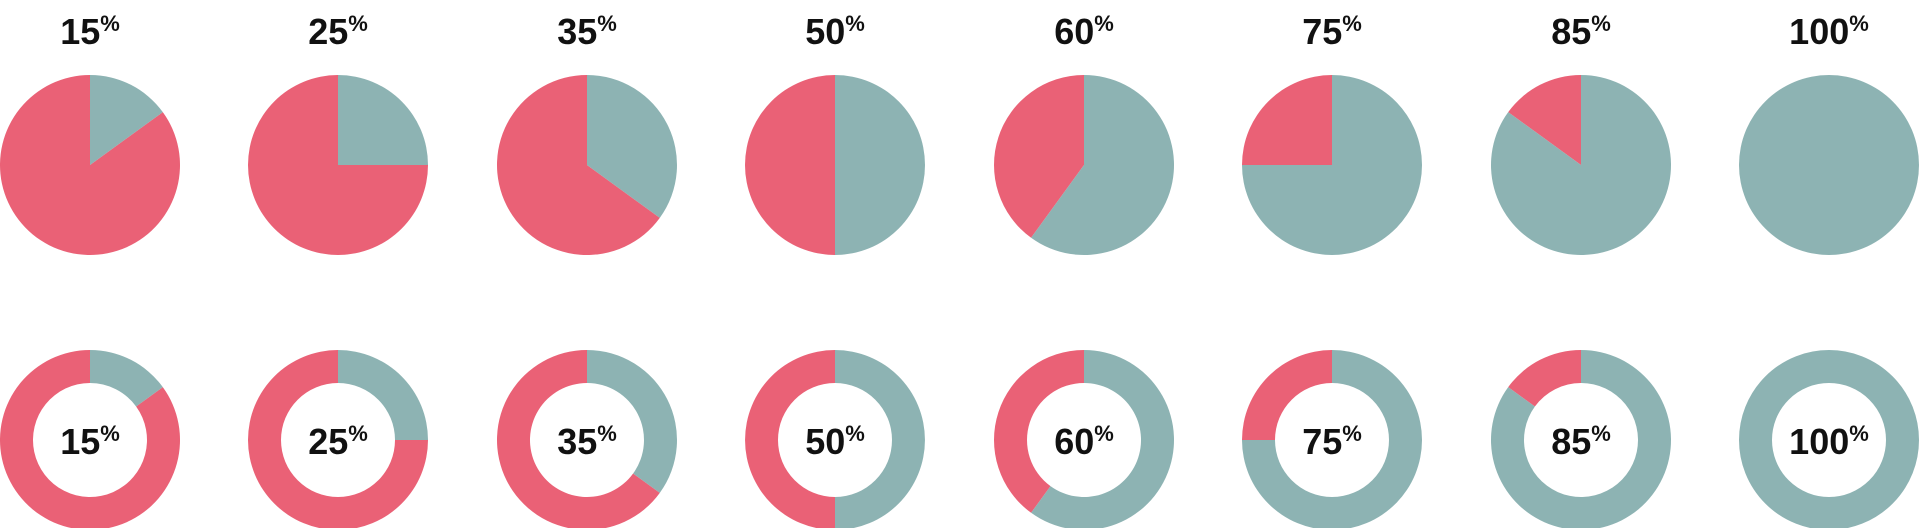  I want to click on donut-percent-label: 15%, so click(90, 441).